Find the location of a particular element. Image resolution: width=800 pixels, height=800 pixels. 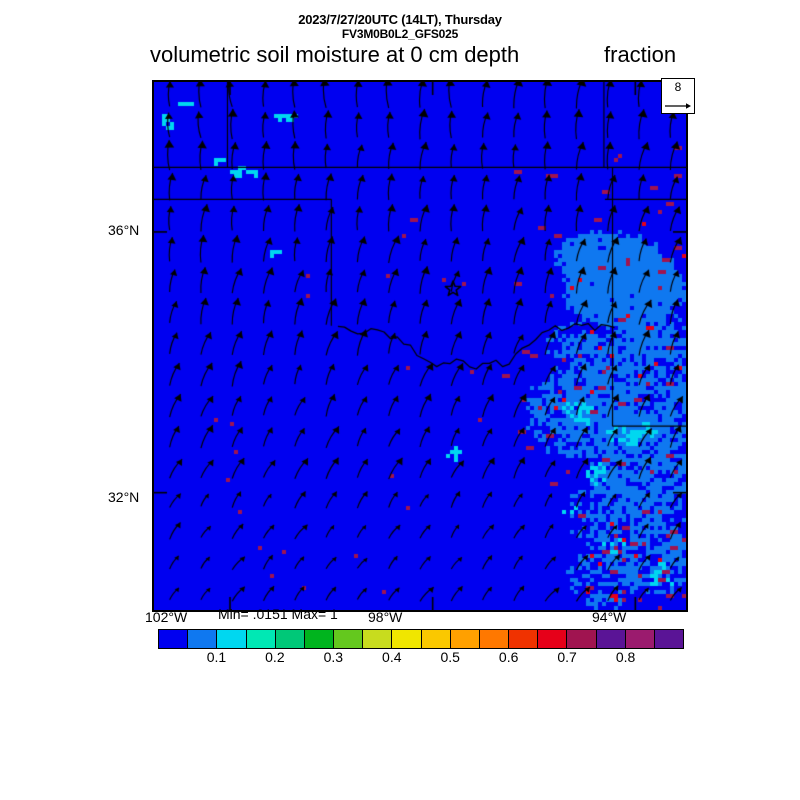

page-title: volumetric soil moisture at 0 cm depth is located at coordinates (335, 54).